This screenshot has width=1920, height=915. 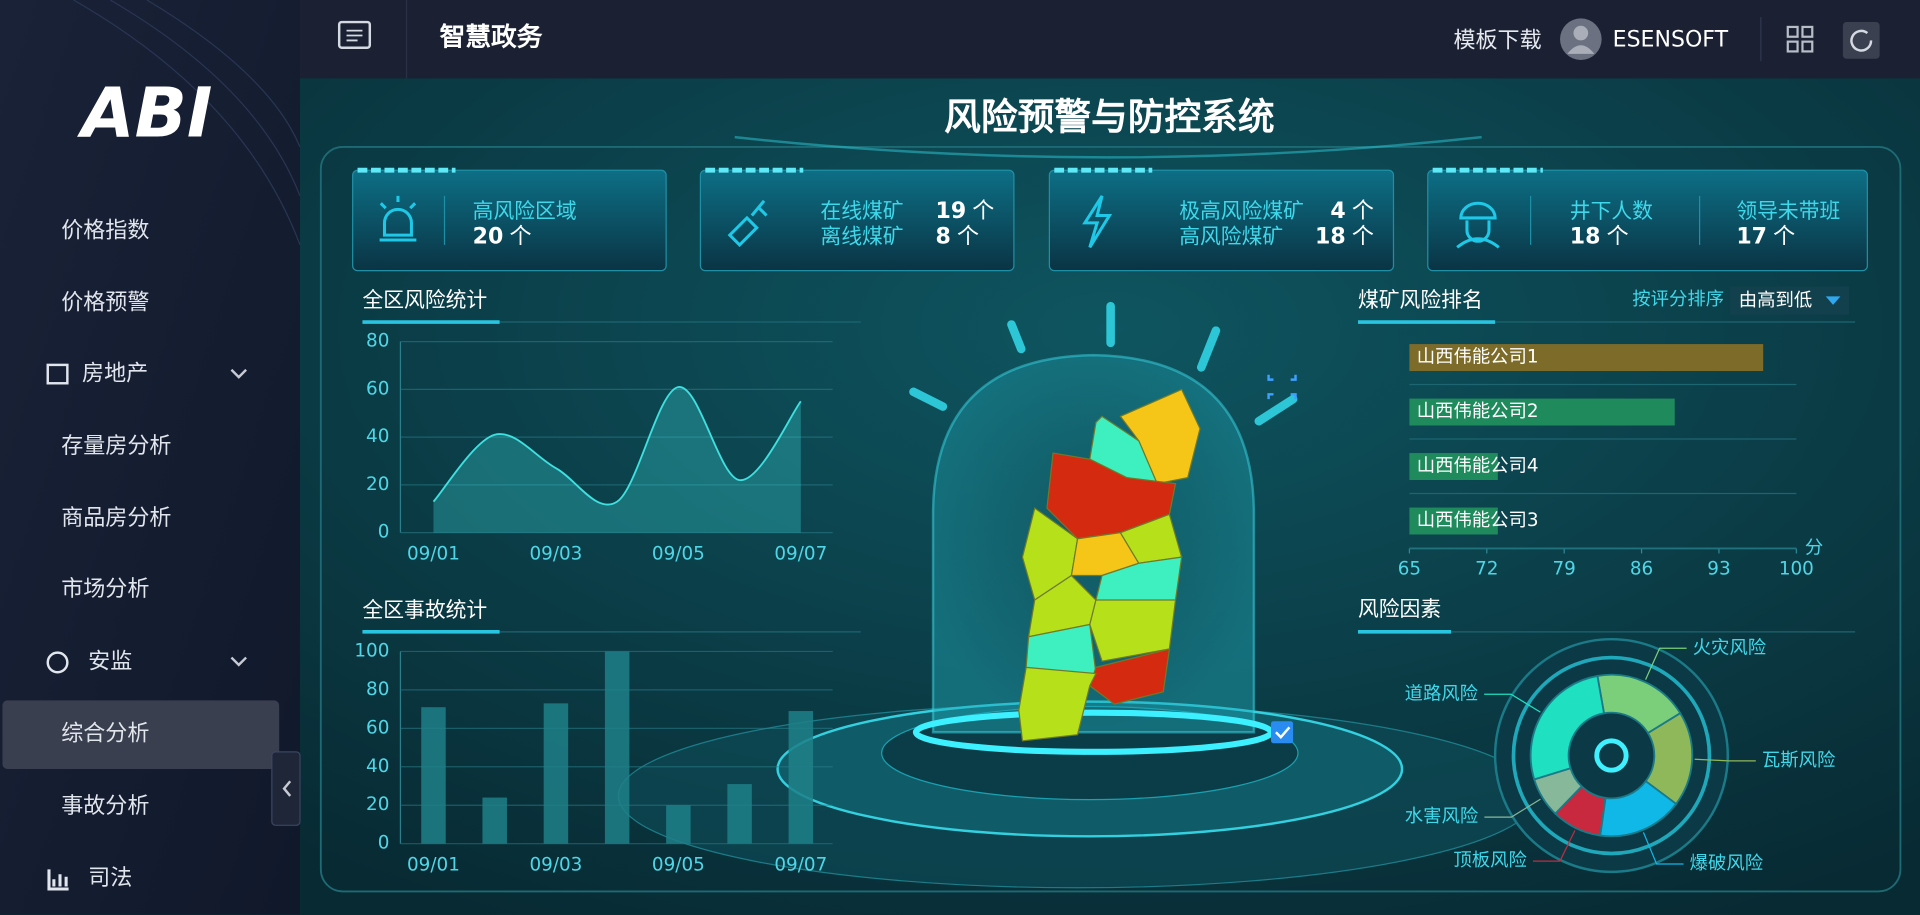 I want to click on fullscreen-icon, so click(x=1282, y=387).